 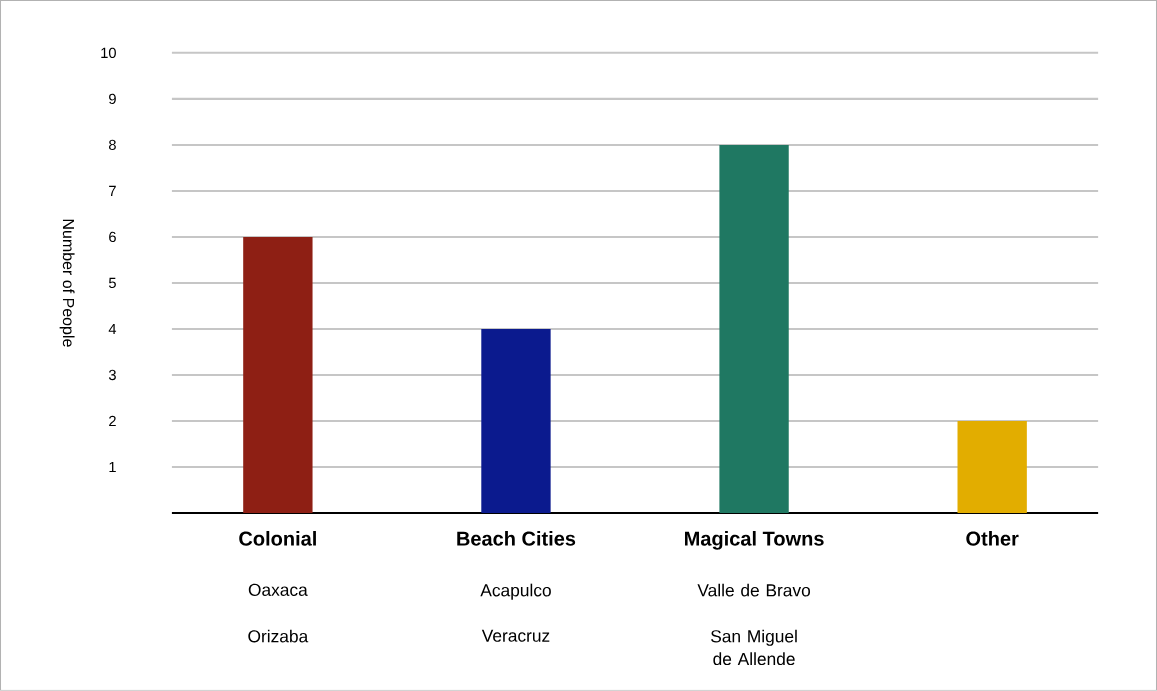 What do you see at coordinates (515, 635) in the screenshot?
I see `text: Veracruz` at bounding box center [515, 635].